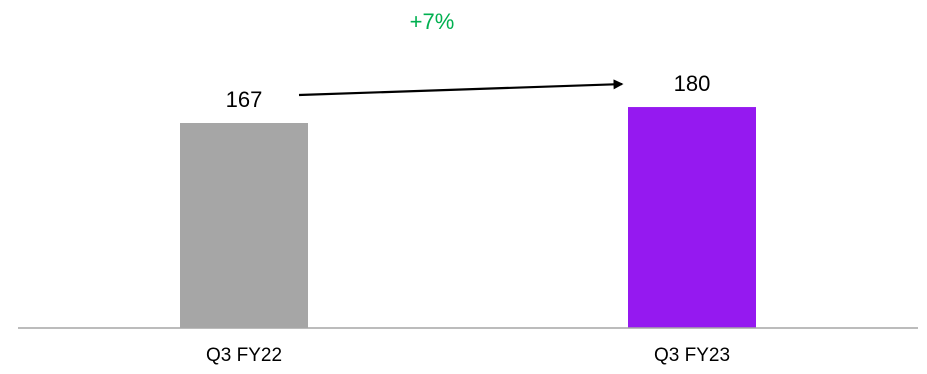 The width and height of the screenshot is (927, 374). I want to click on category-label-0: Q3 FY22, so click(244, 355).